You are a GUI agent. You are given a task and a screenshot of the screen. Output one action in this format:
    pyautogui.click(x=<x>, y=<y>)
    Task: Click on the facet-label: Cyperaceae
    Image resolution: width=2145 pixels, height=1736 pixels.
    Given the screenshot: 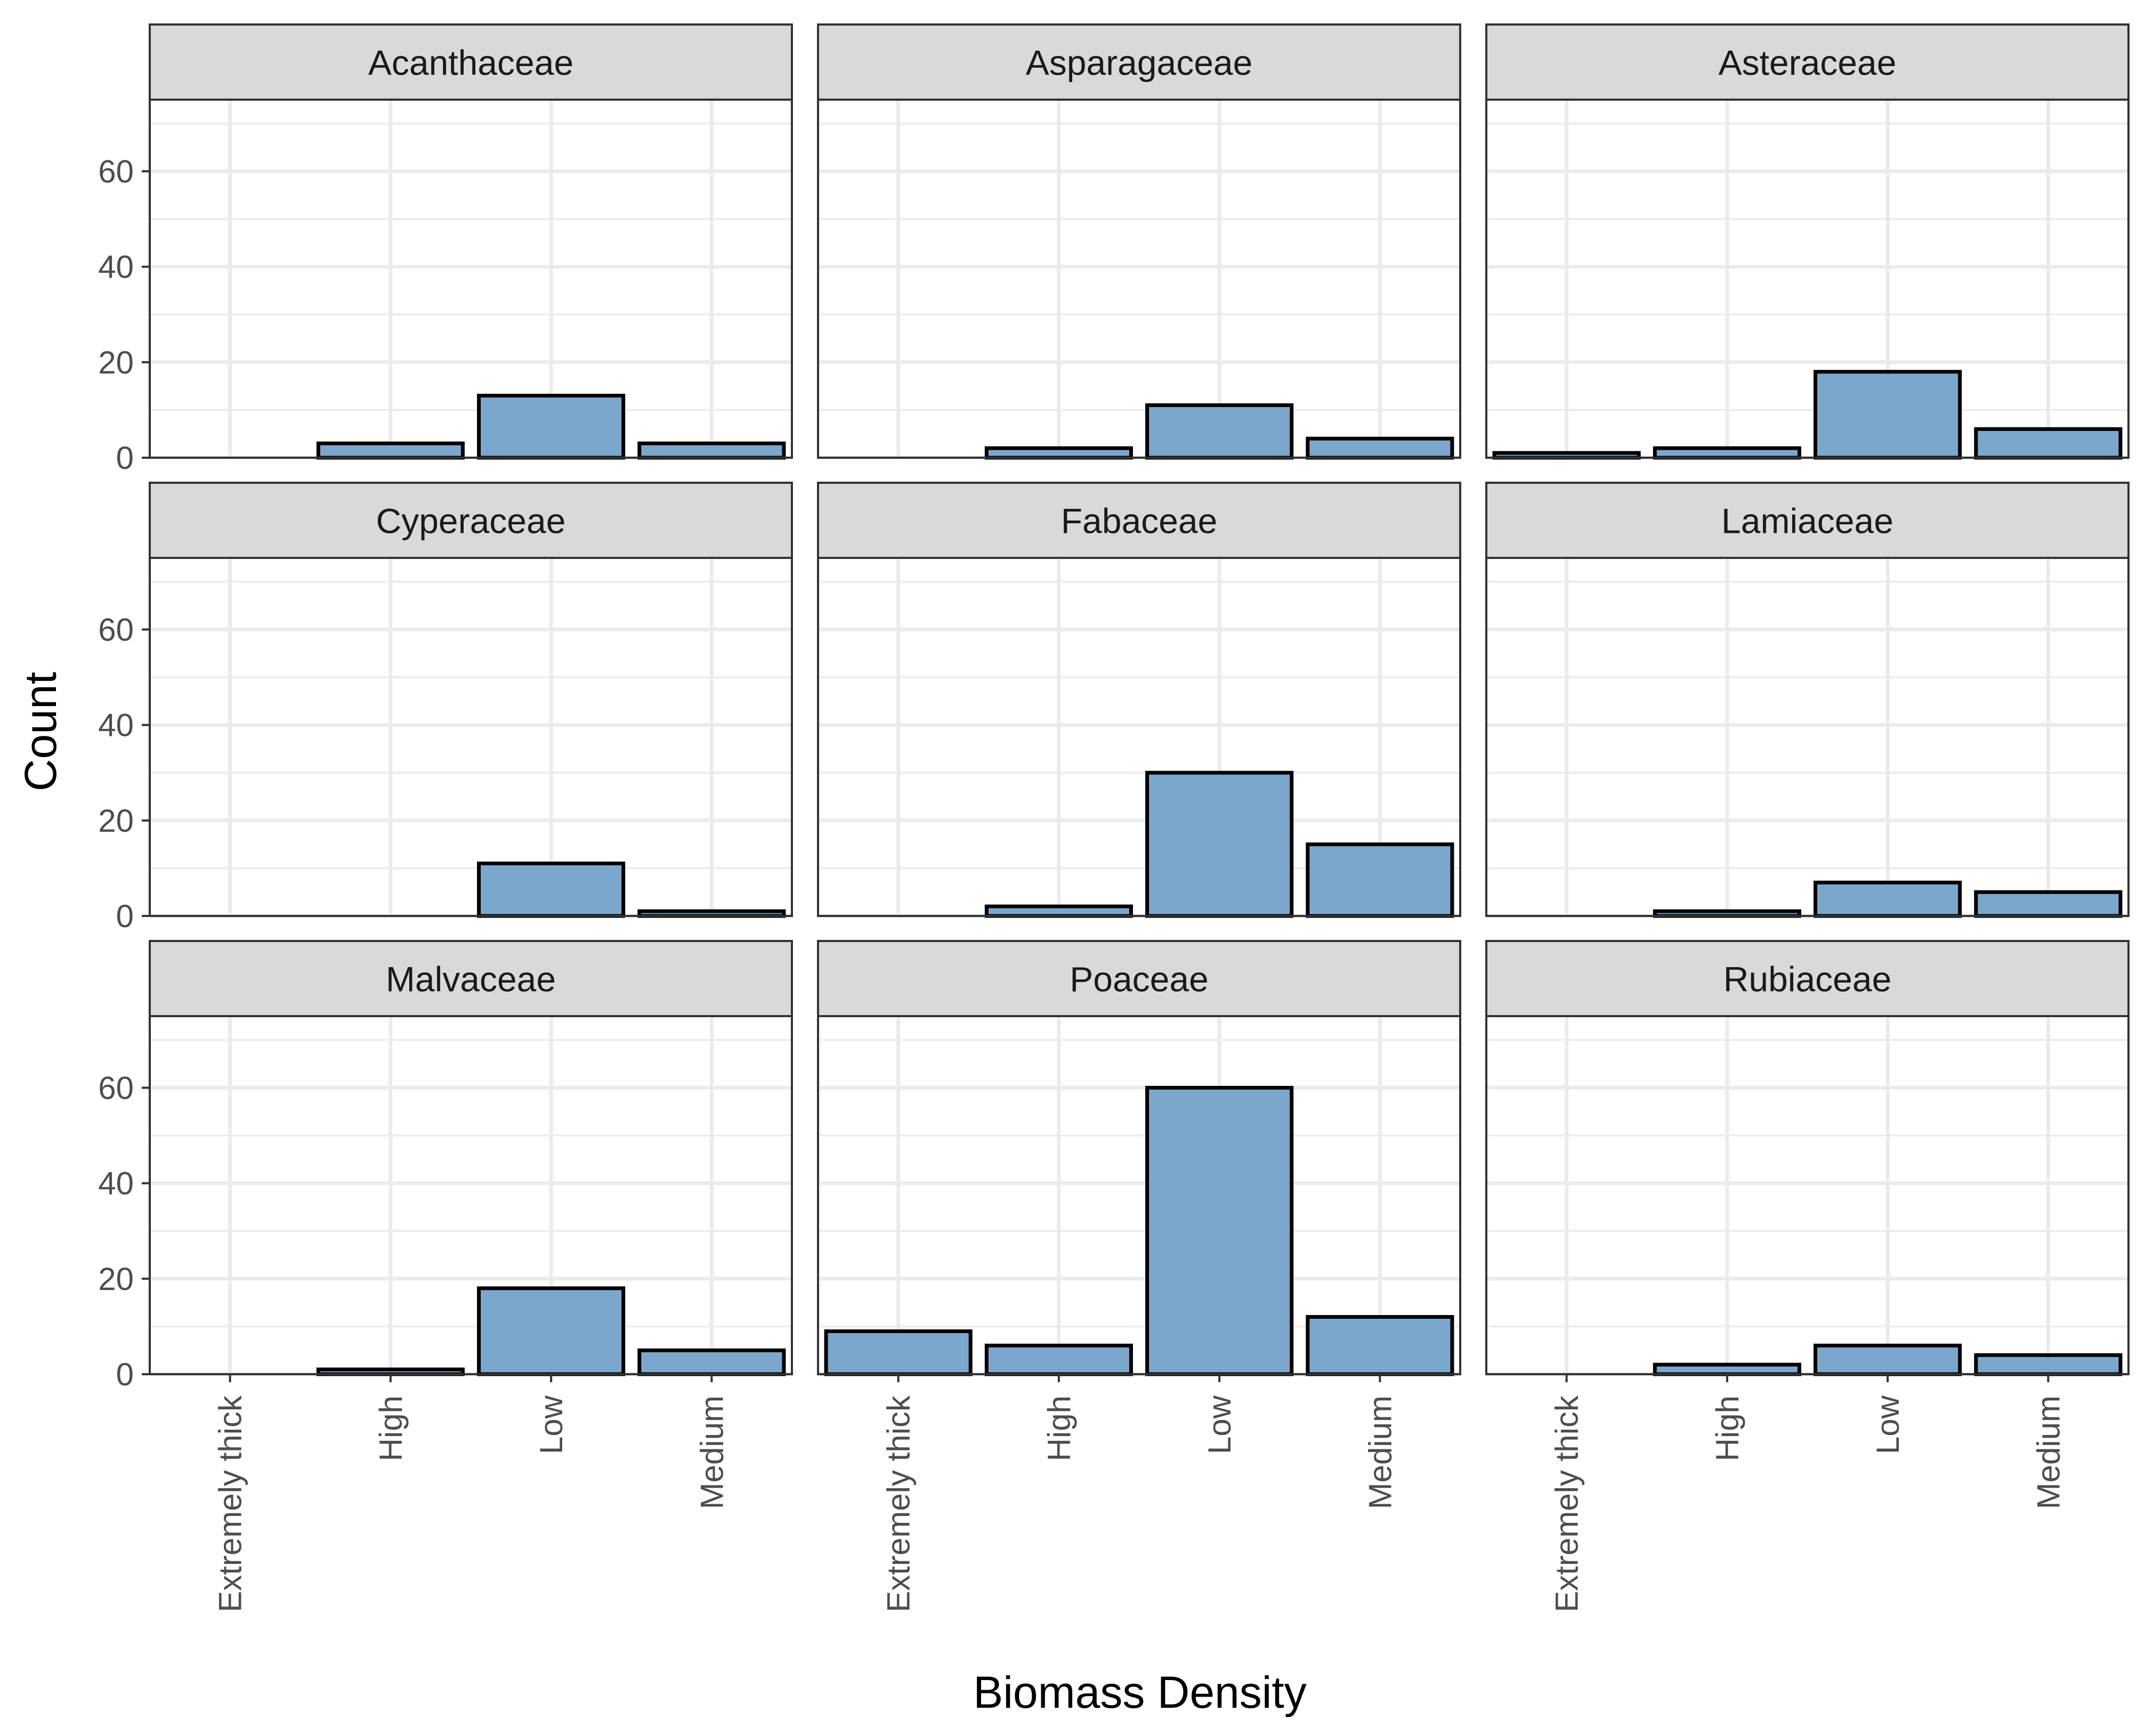 What is the action you would take?
    pyautogui.click(x=471, y=521)
    